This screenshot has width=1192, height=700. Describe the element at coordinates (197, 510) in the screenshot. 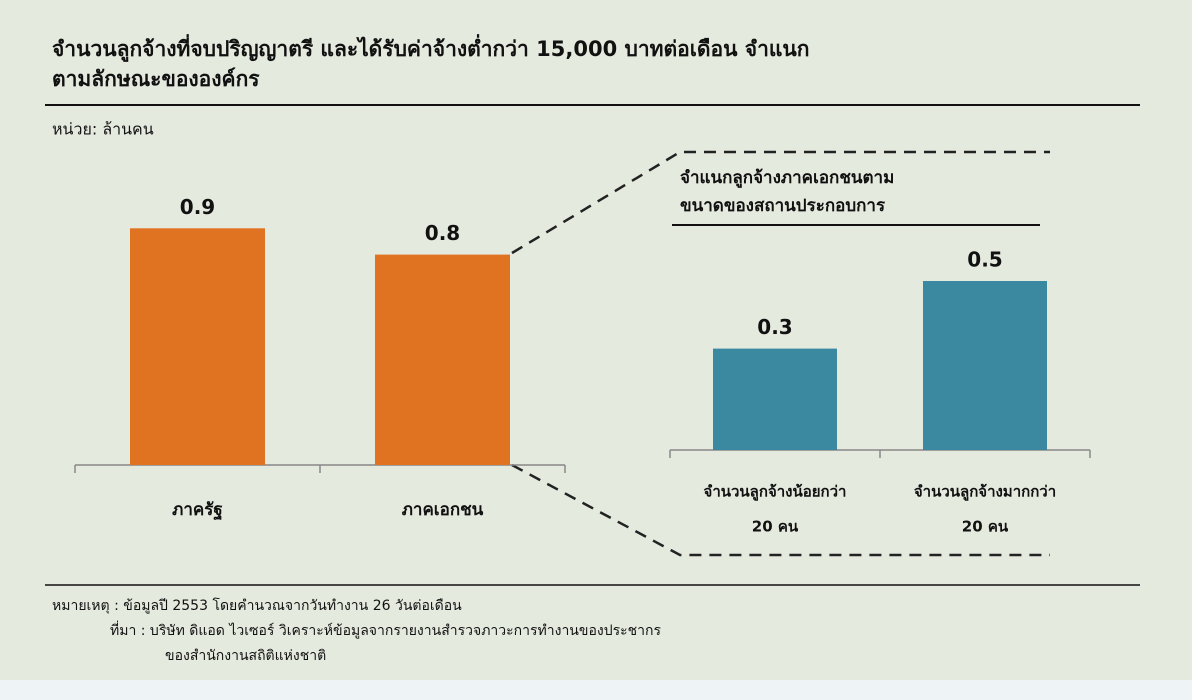

I see `x-tick-label: ภาครัฐ` at that location.